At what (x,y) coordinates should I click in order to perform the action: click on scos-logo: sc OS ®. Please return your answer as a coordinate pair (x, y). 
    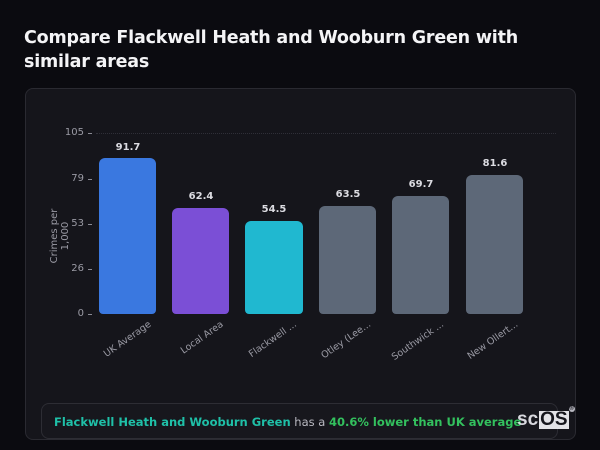
    Looking at the image, I should click on (546, 418).